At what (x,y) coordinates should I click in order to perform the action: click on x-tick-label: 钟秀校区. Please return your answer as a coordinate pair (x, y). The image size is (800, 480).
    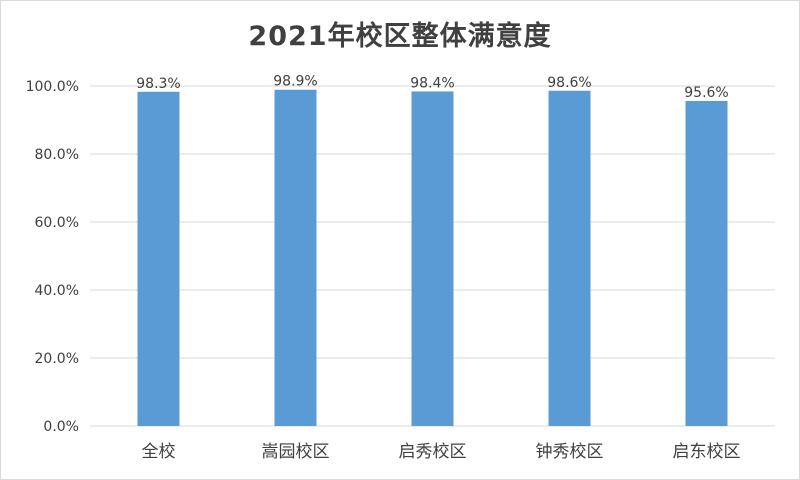
    Looking at the image, I should click on (570, 452).